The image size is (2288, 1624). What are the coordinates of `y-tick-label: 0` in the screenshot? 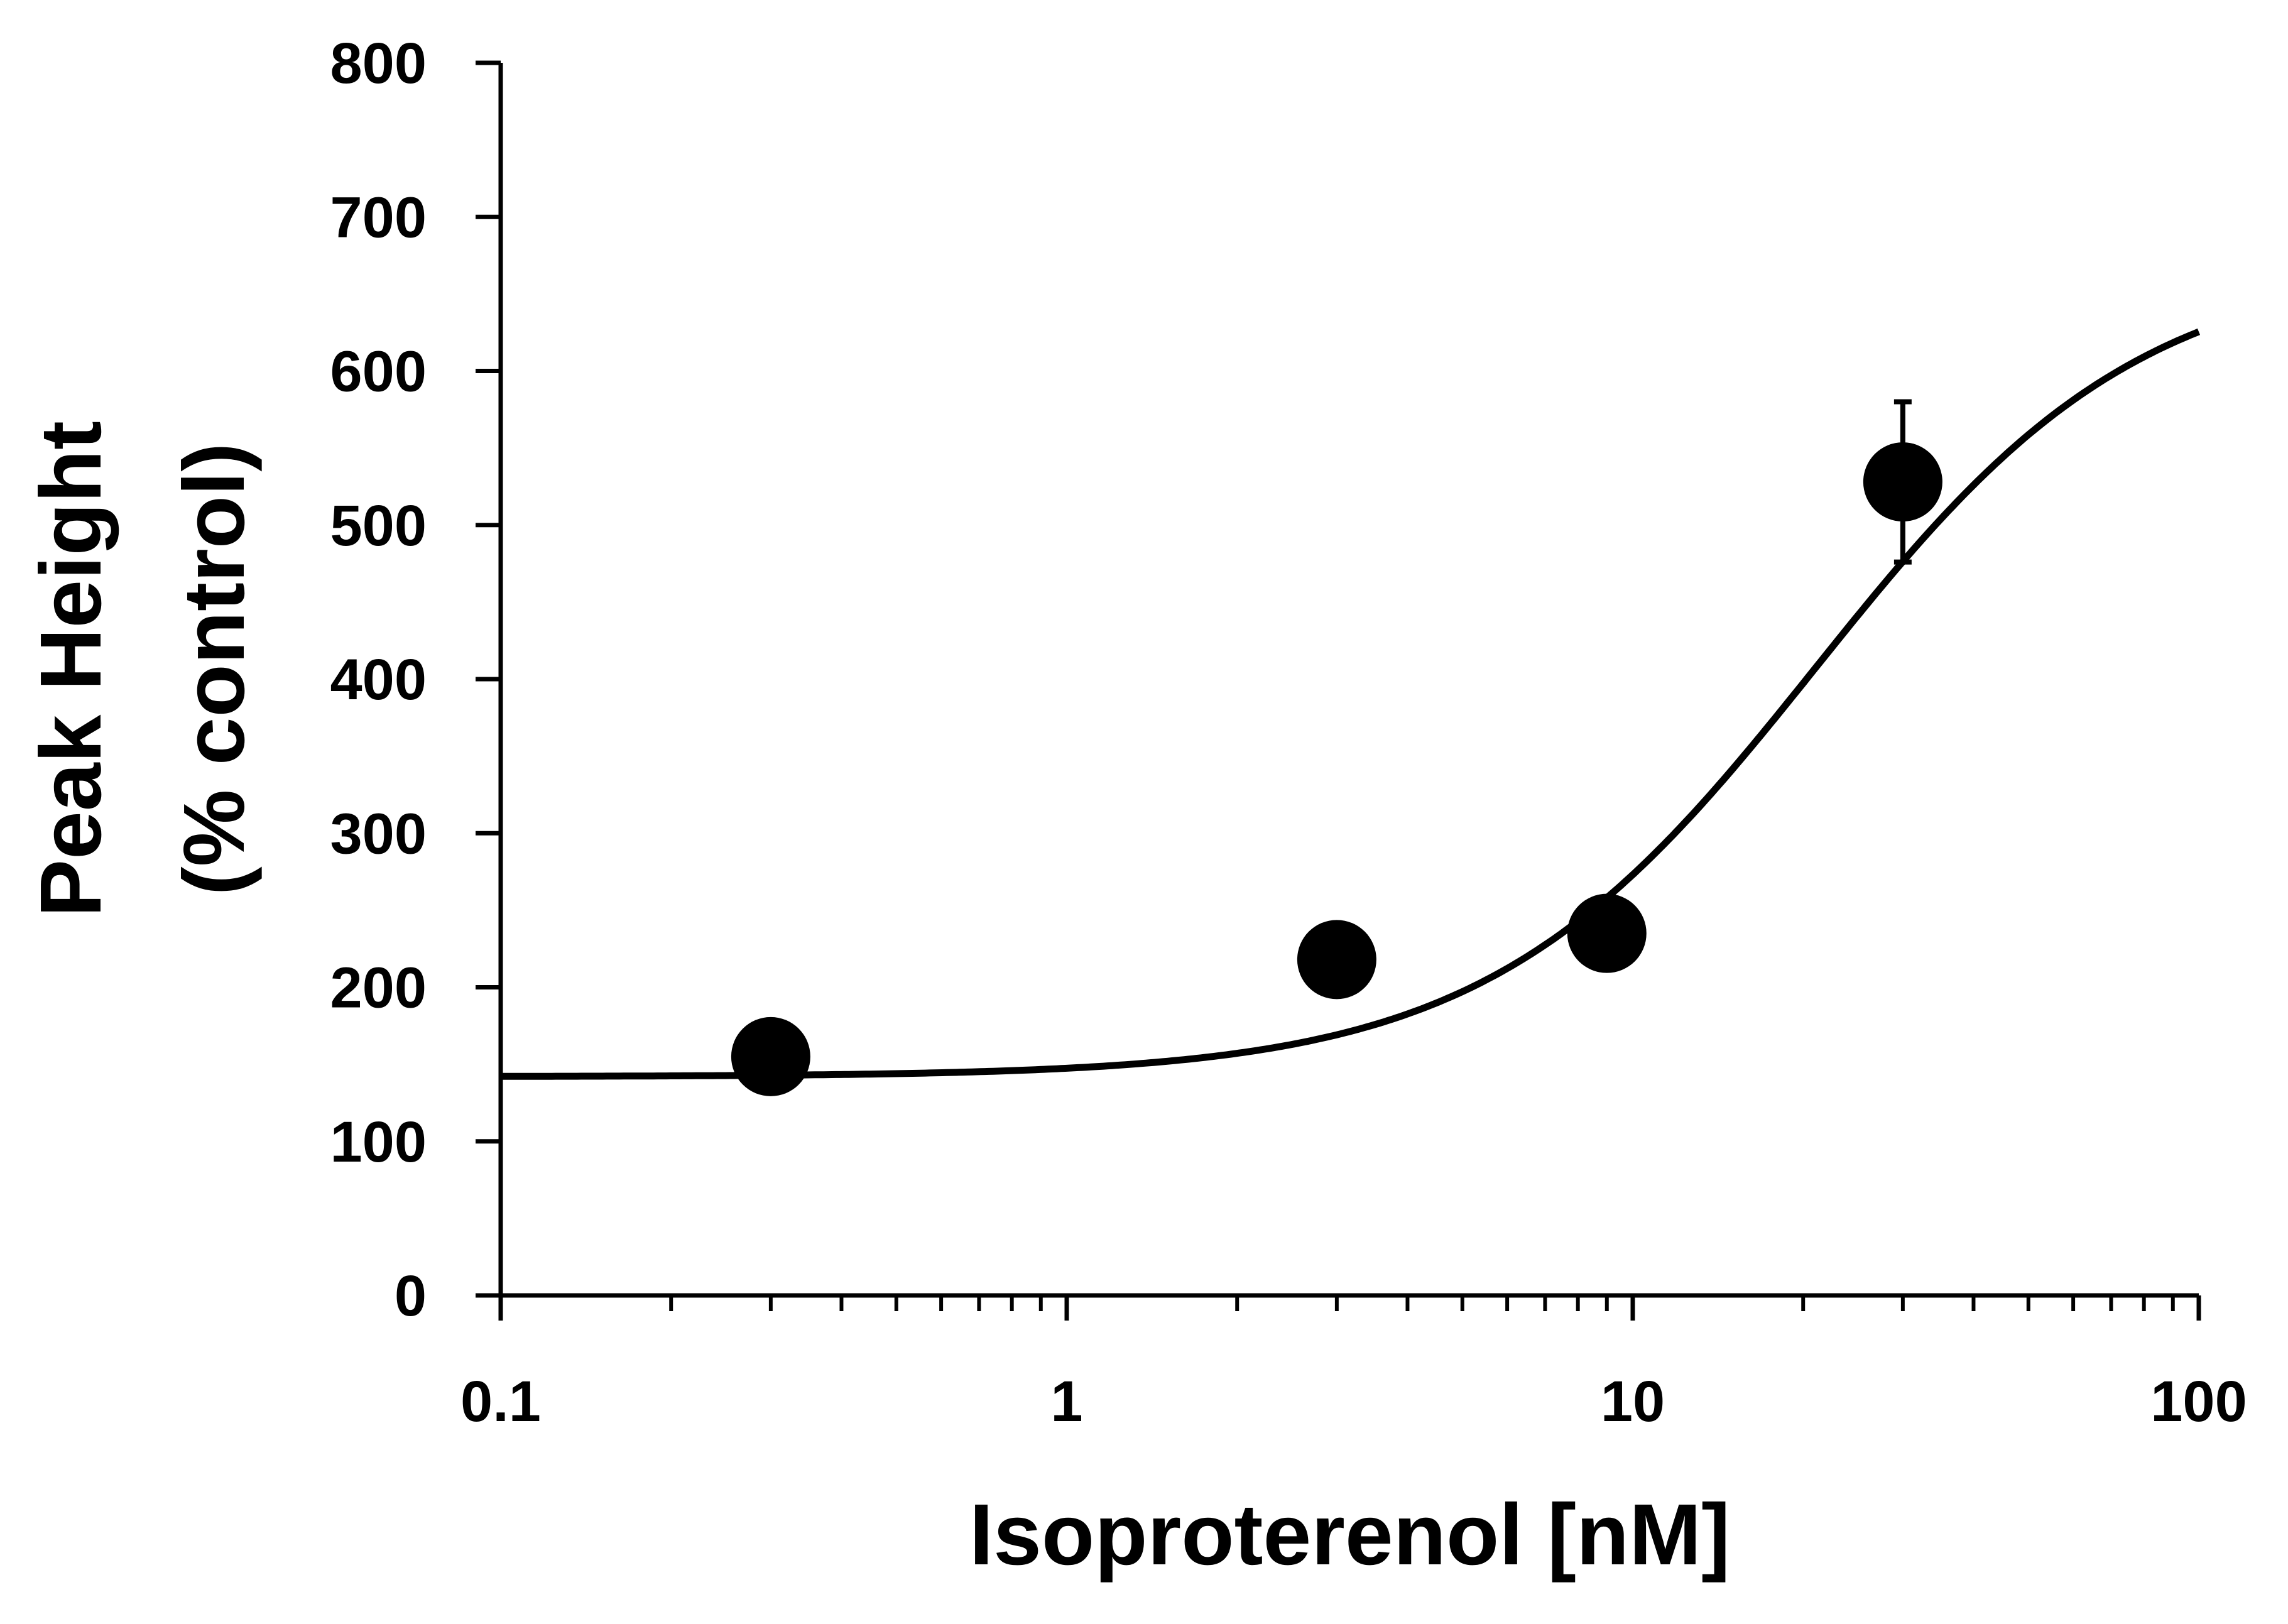 It's located at (411, 1296).